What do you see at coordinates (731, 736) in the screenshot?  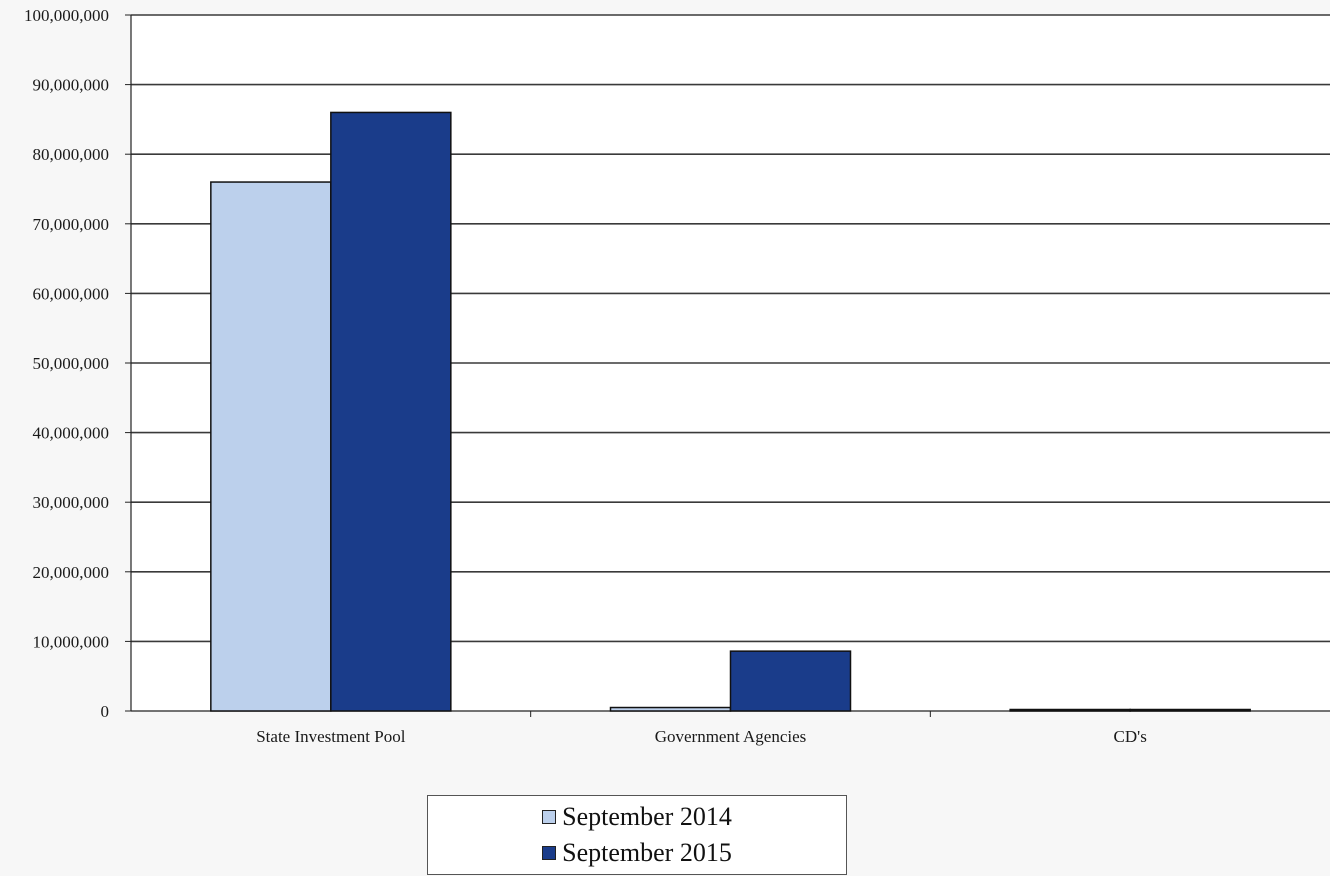 I see `x-tick-label-1: Government Agencies` at bounding box center [731, 736].